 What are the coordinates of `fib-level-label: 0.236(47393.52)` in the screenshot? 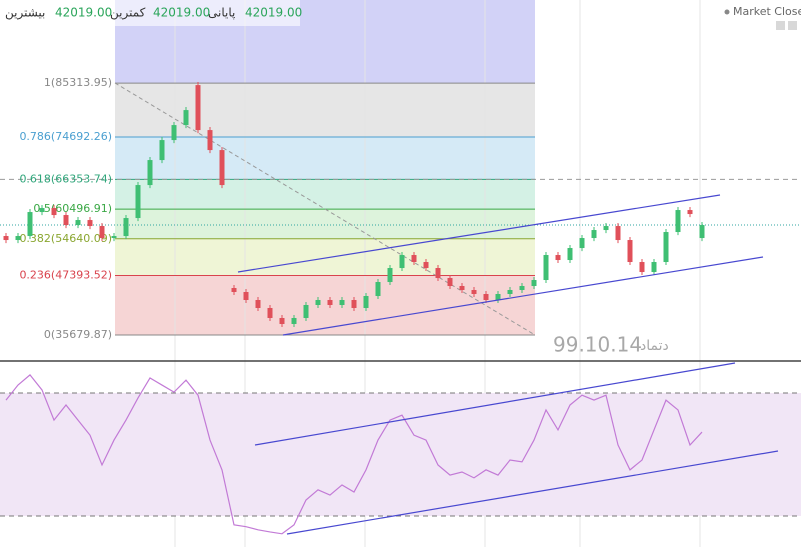 It's located at (65, 275).